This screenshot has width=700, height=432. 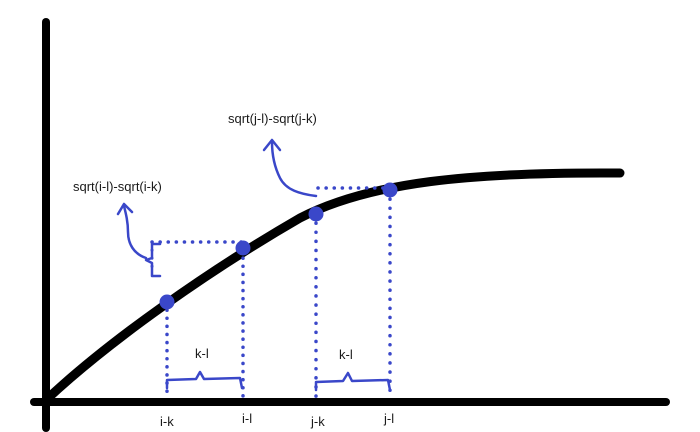 I want to click on left-arrow-head, so click(x=125, y=209).